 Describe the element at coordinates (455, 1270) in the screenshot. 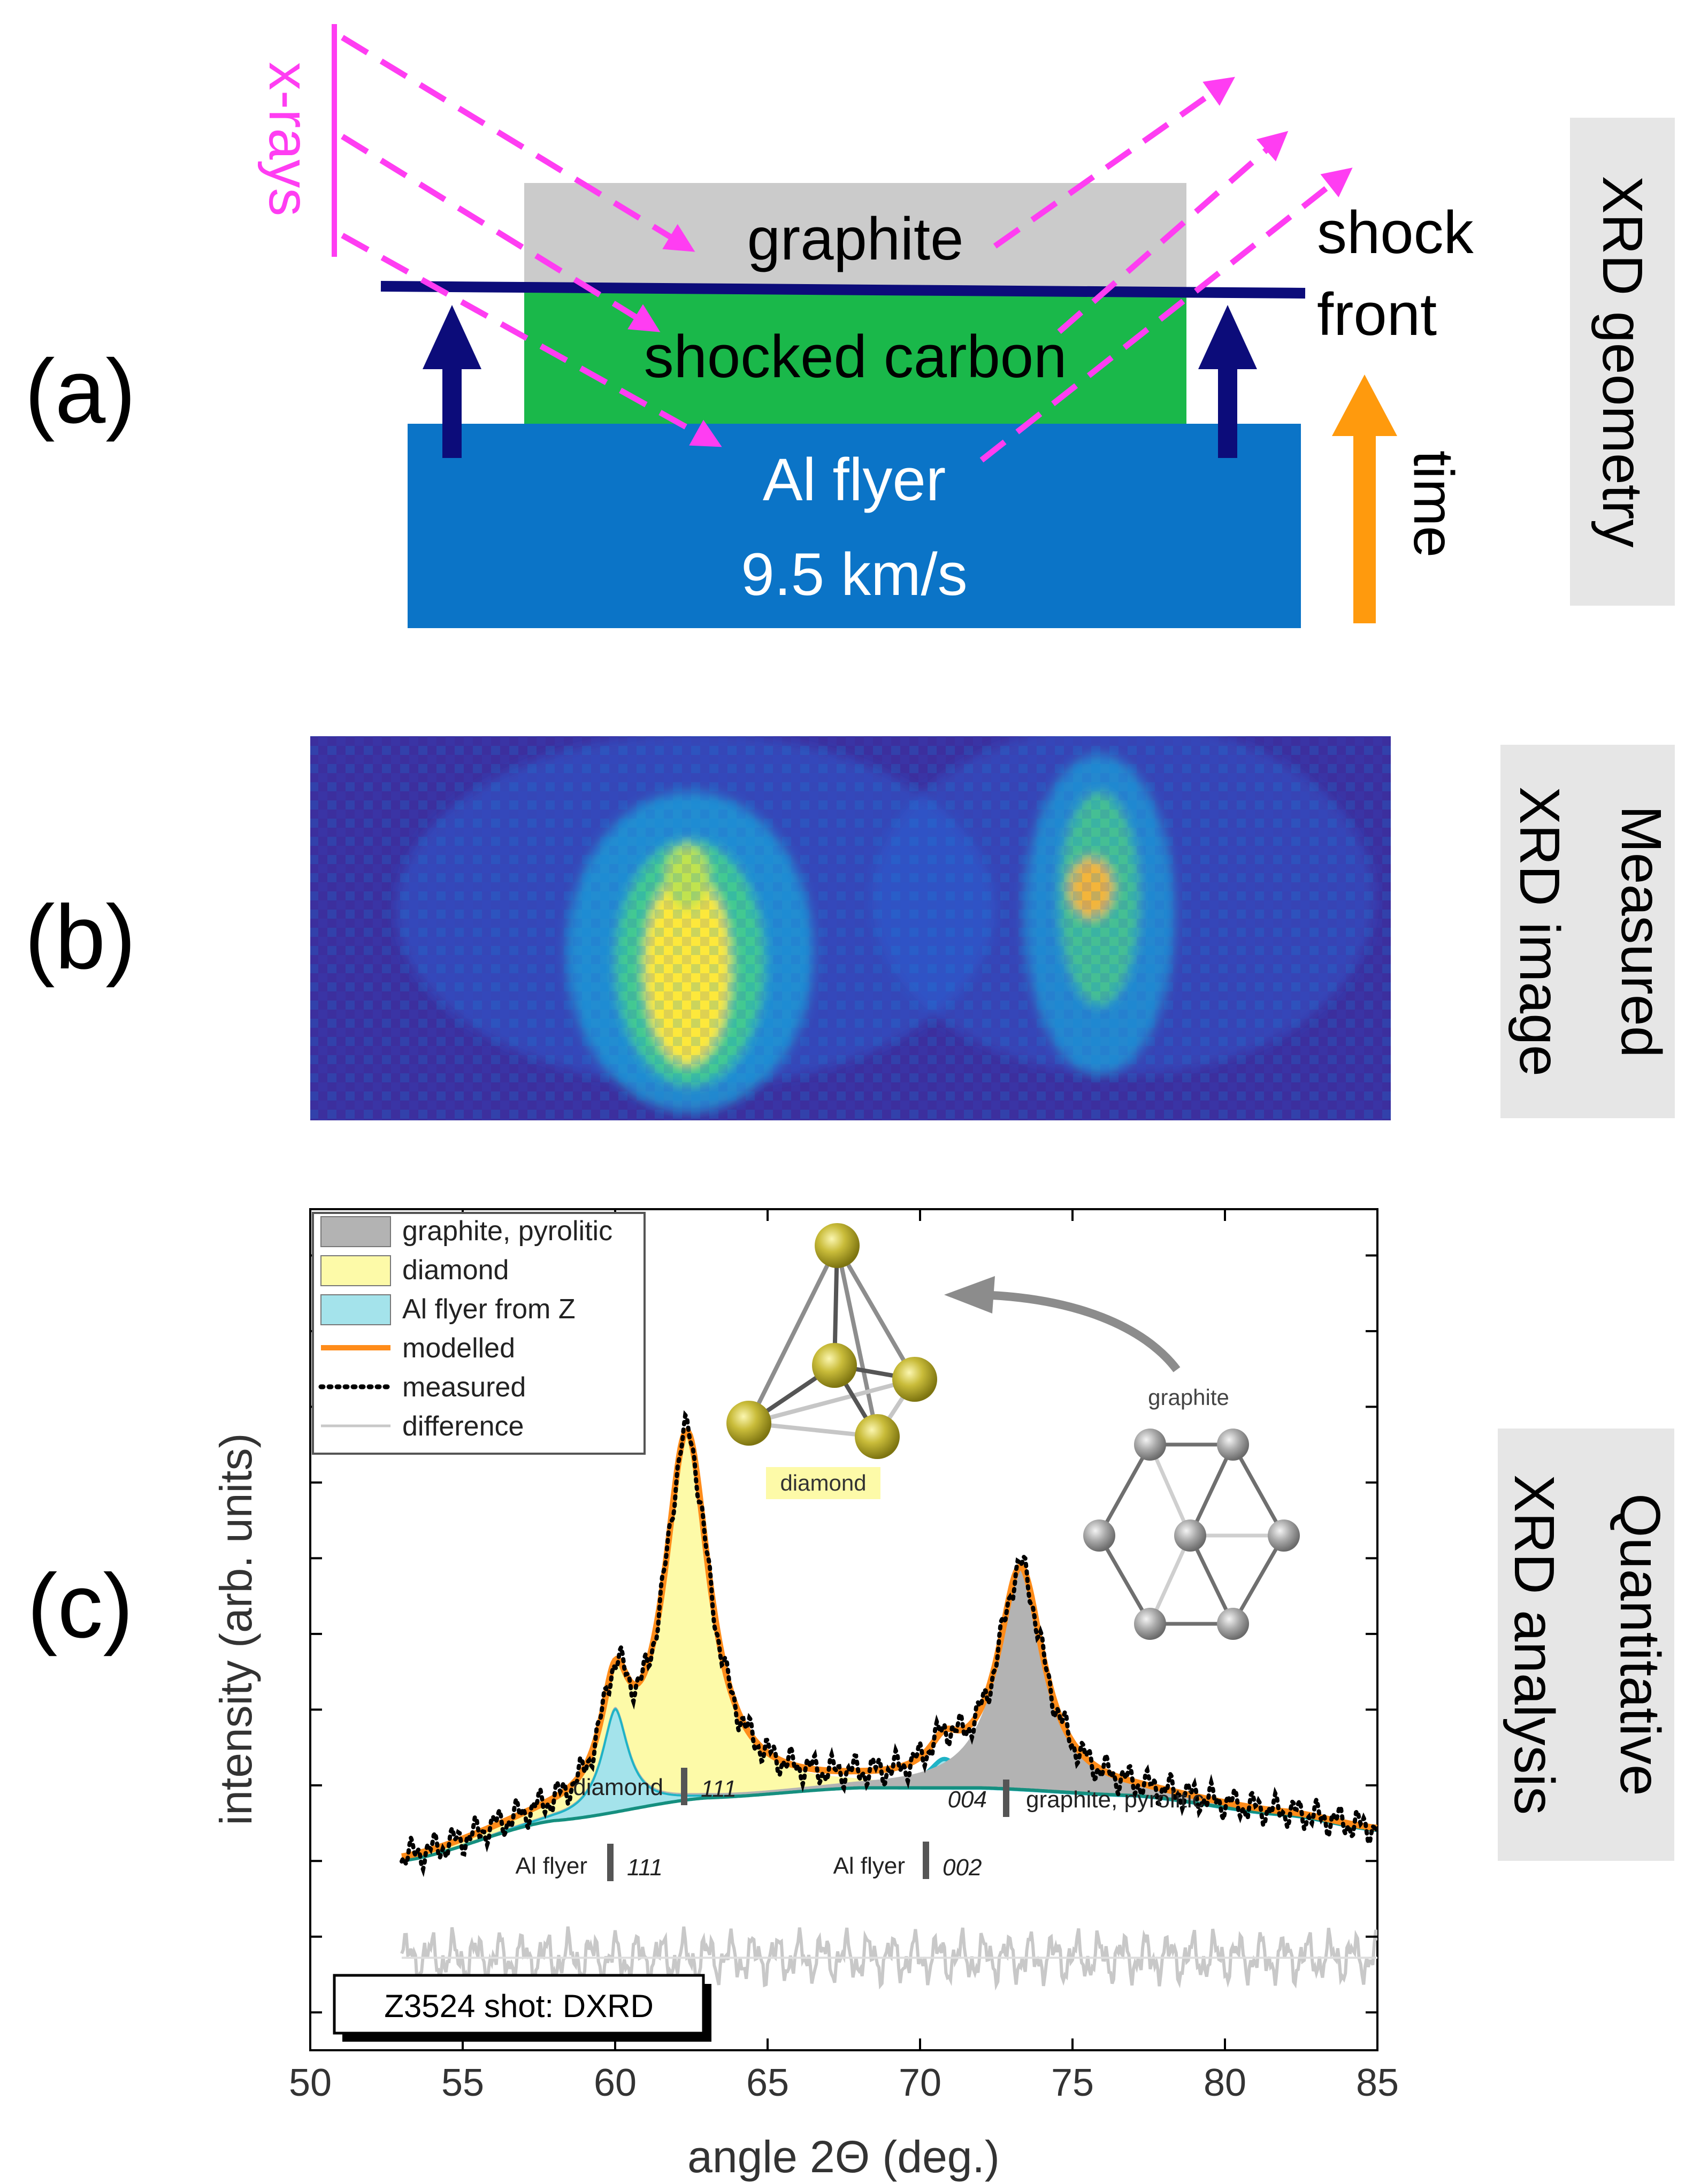

I see `legend-label: diamond` at that location.